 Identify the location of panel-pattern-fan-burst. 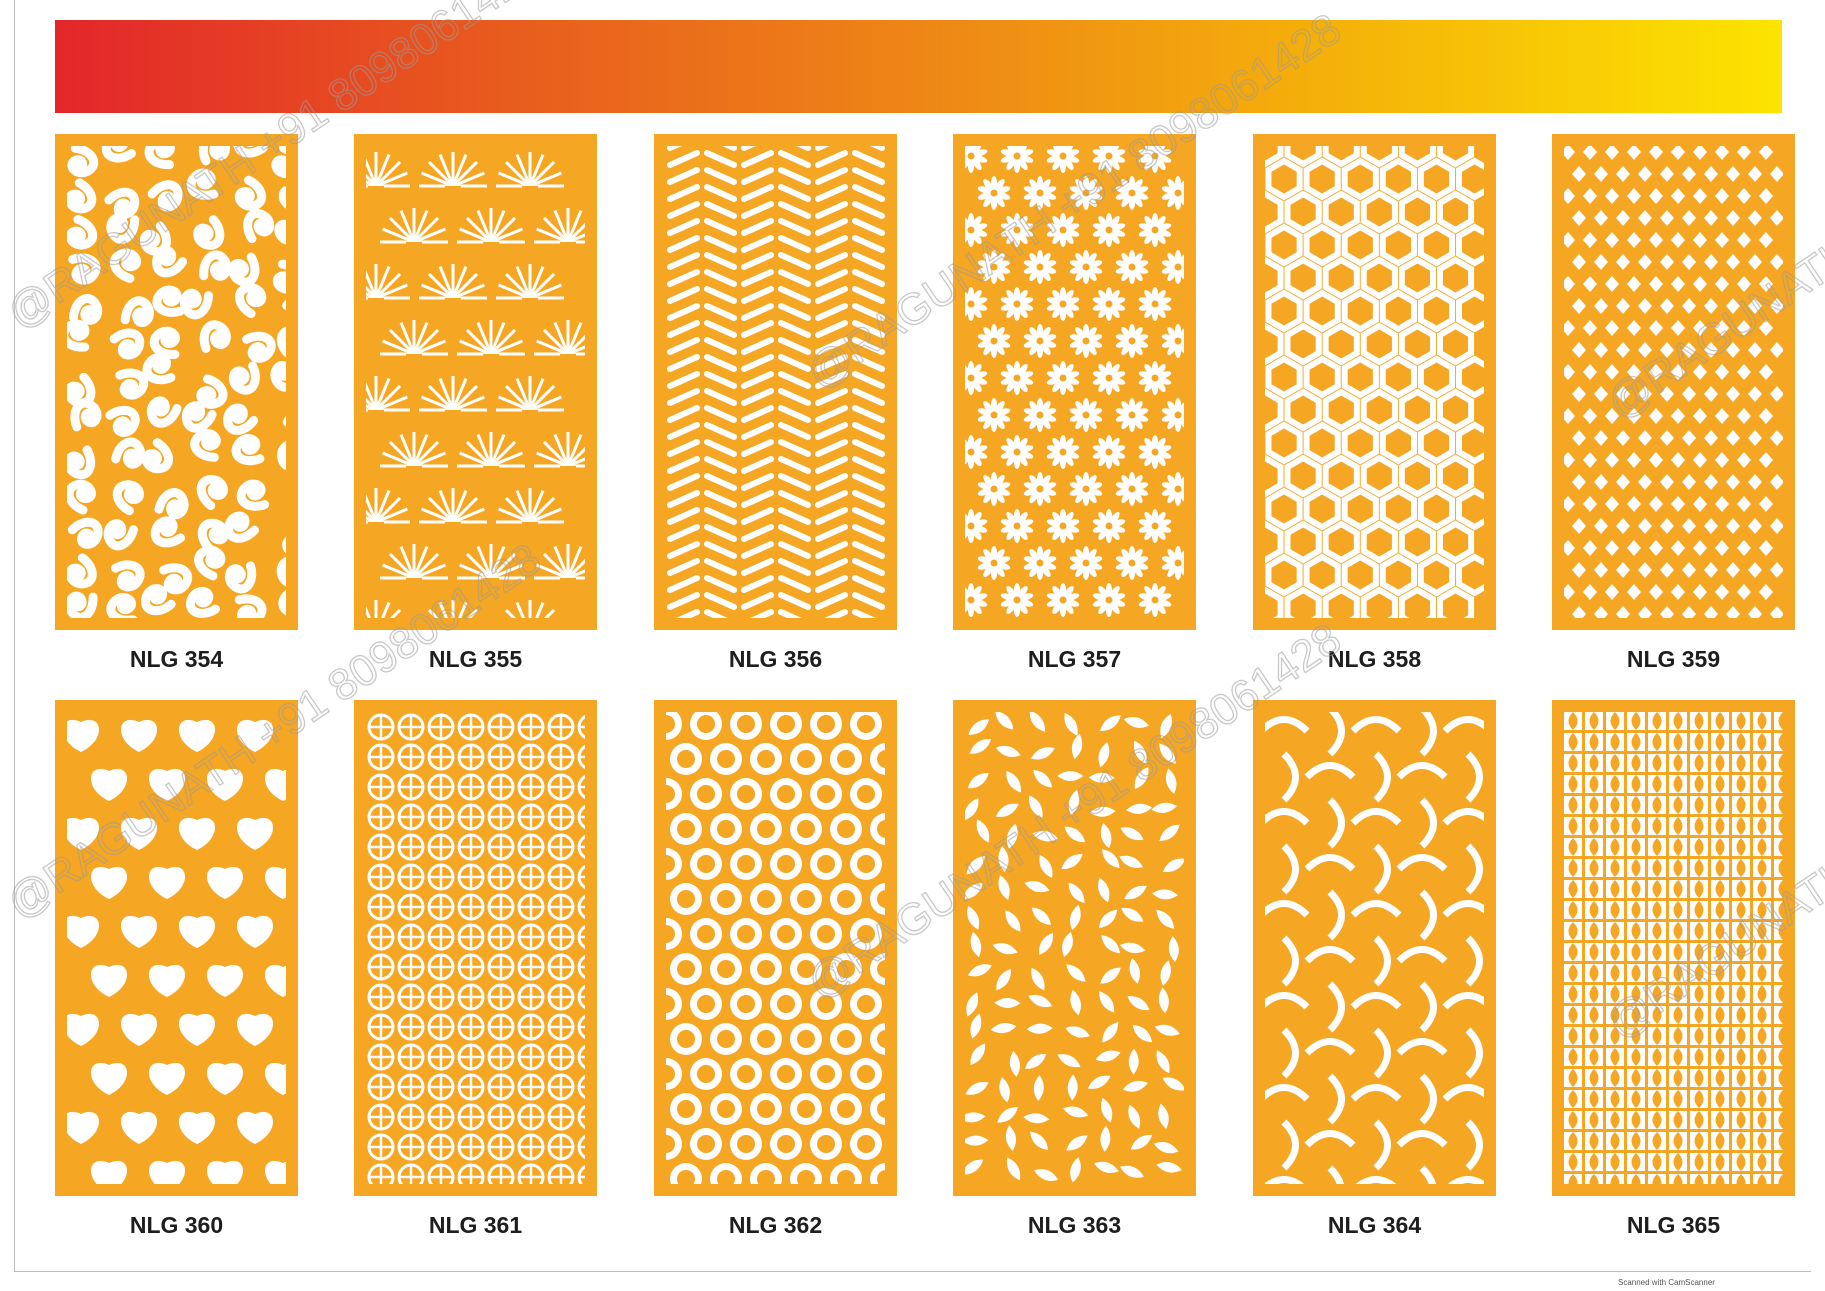
(475, 382).